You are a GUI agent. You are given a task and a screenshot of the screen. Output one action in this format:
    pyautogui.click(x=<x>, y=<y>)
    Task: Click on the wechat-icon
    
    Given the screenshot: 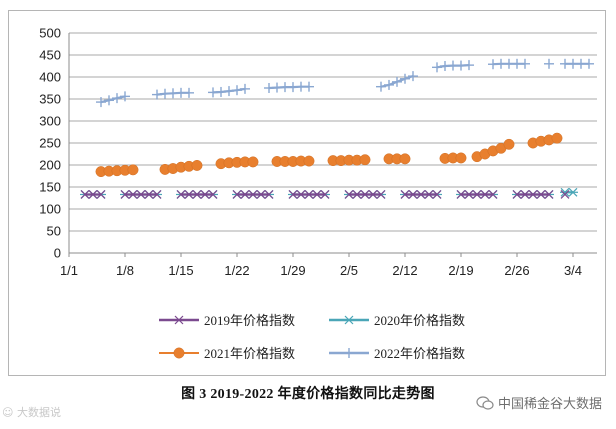 What is the action you would take?
    pyautogui.click(x=485, y=402)
    